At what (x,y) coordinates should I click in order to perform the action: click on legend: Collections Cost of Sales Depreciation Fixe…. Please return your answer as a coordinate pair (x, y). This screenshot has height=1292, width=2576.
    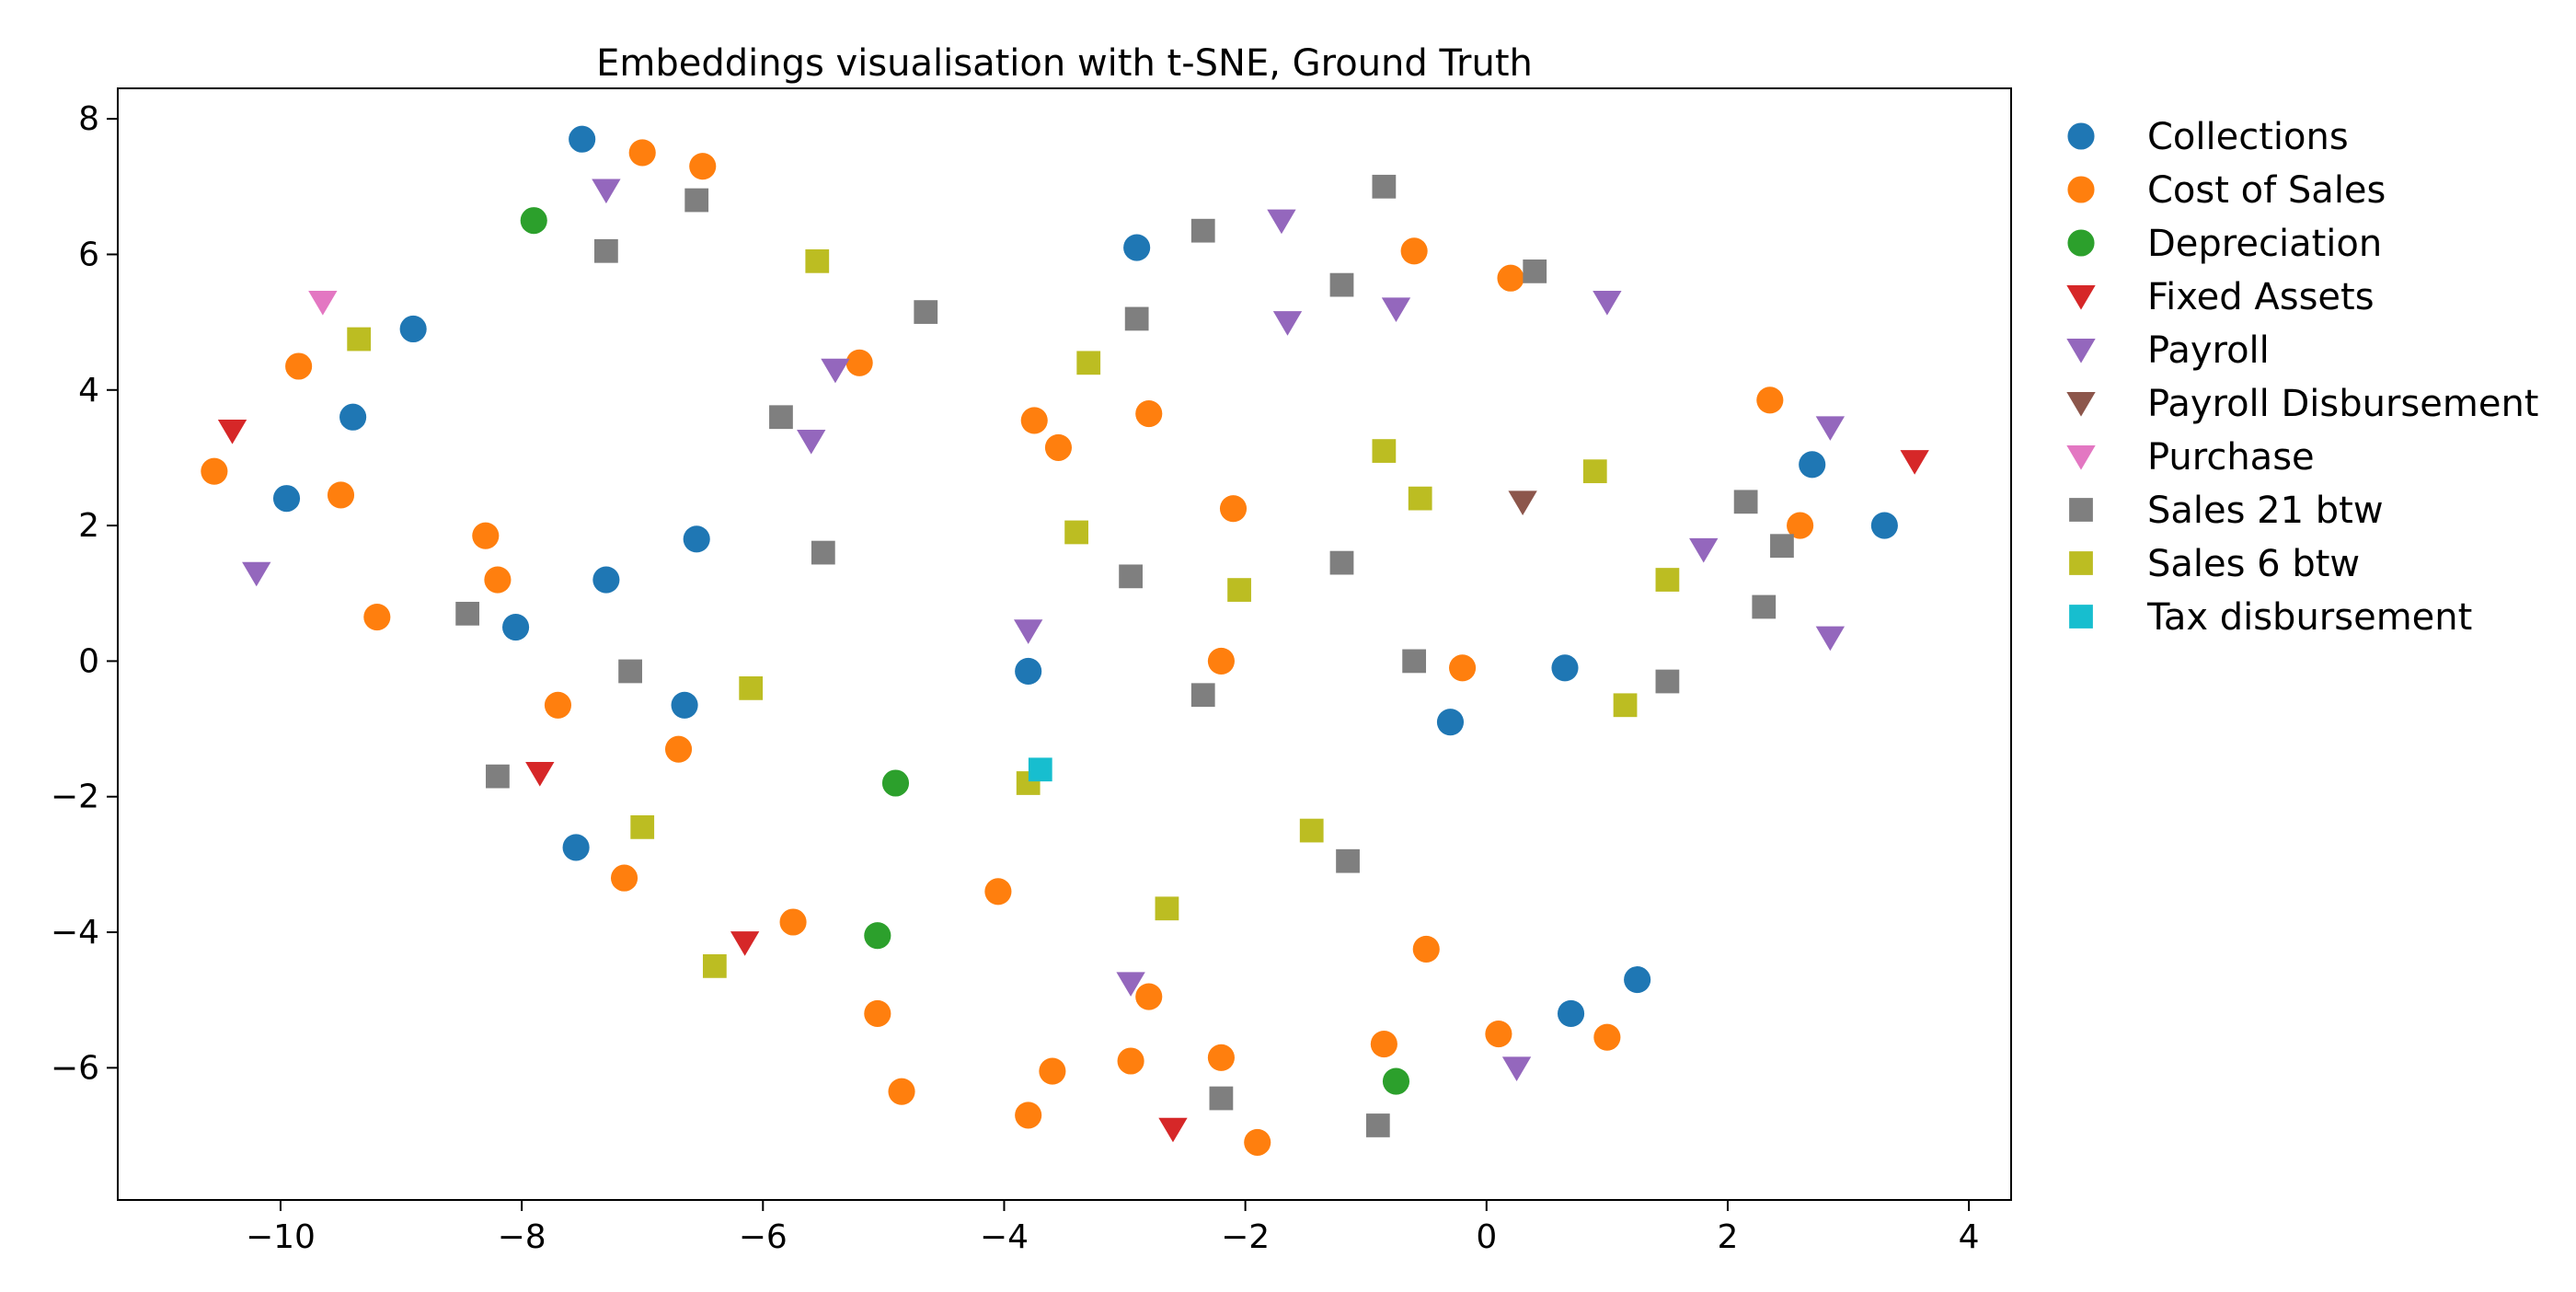
    Looking at the image, I should click on (2302, 377).